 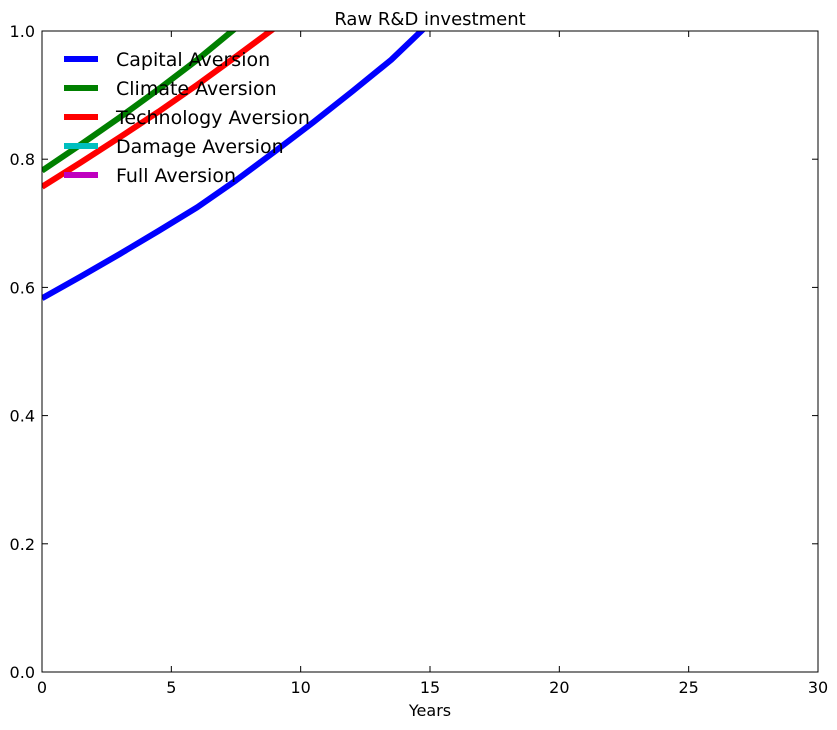 I want to click on y-tick-label: 1.0, so click(x=22, y=31).